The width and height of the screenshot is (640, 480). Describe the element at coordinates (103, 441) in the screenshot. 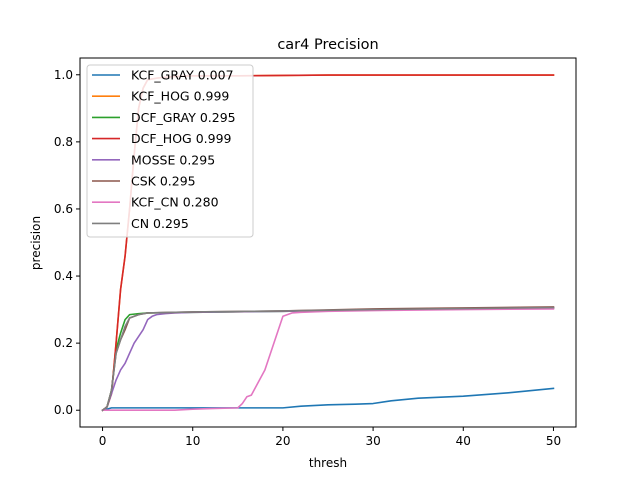

I see `x-tick-label: 0` at that location.